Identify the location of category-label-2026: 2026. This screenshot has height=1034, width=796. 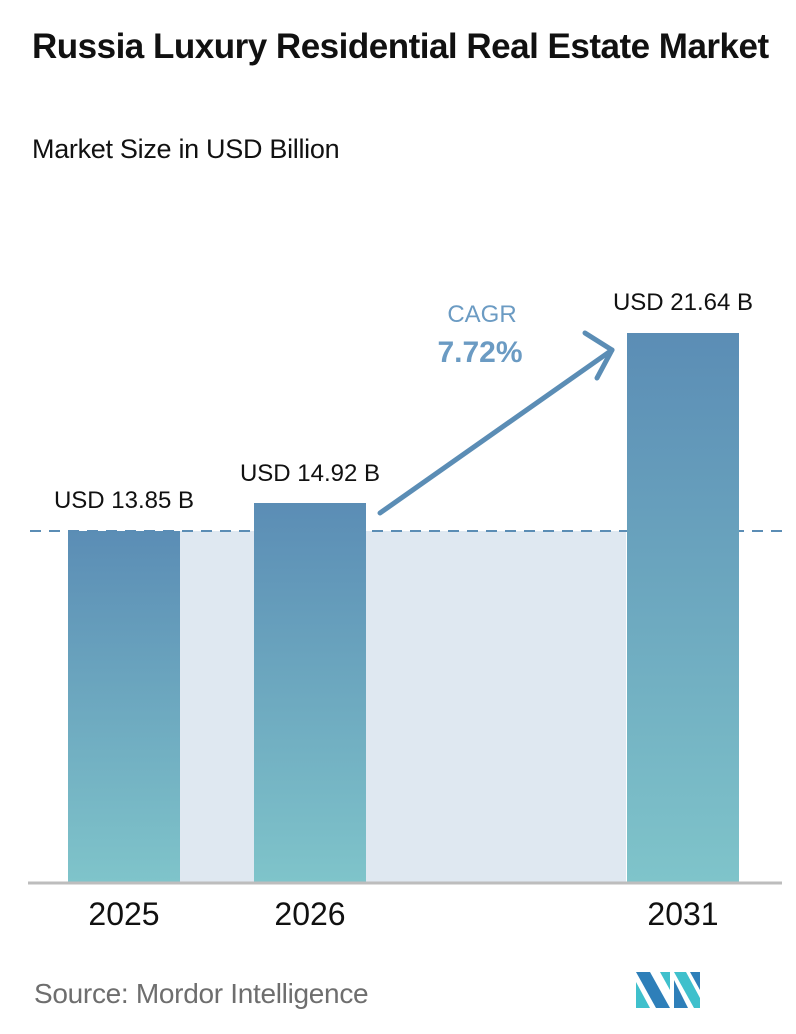
(309, 914).